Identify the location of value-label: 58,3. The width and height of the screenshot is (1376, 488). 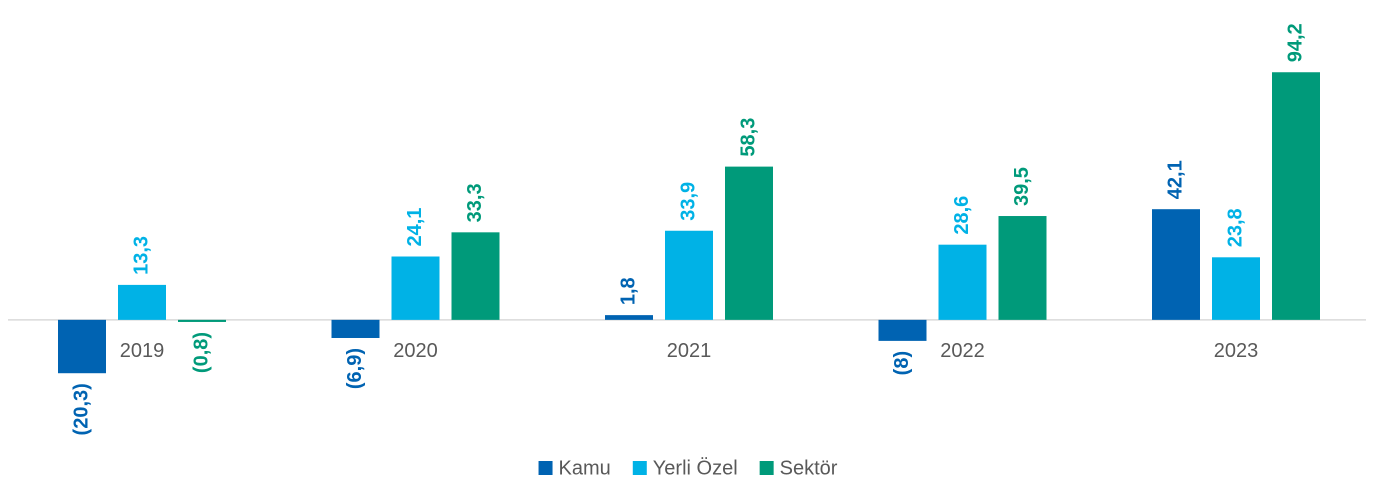
(748, 137).